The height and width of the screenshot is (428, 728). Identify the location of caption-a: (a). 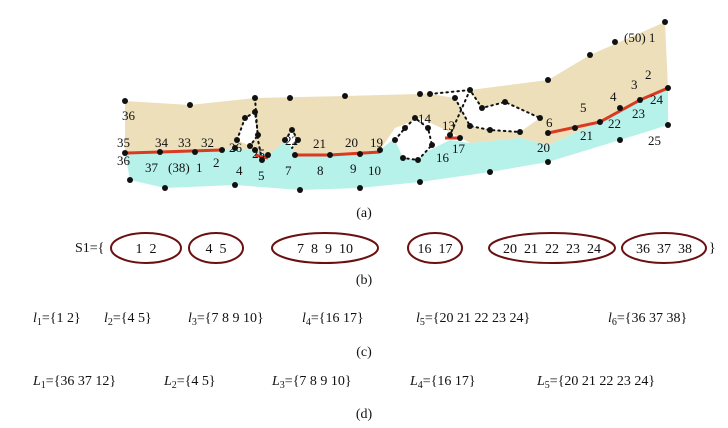
(364, 213).